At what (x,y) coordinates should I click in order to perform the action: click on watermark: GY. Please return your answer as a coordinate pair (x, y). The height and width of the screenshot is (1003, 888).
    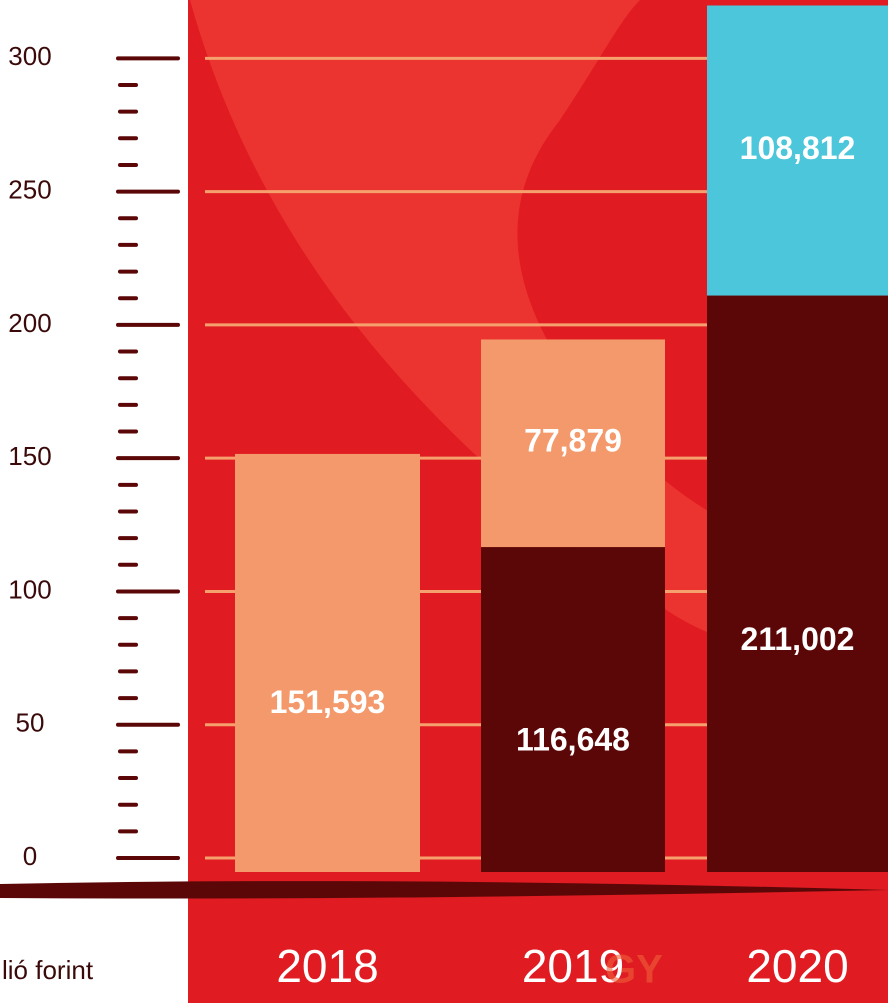
    Looking at the image, I should click on (634, 970).